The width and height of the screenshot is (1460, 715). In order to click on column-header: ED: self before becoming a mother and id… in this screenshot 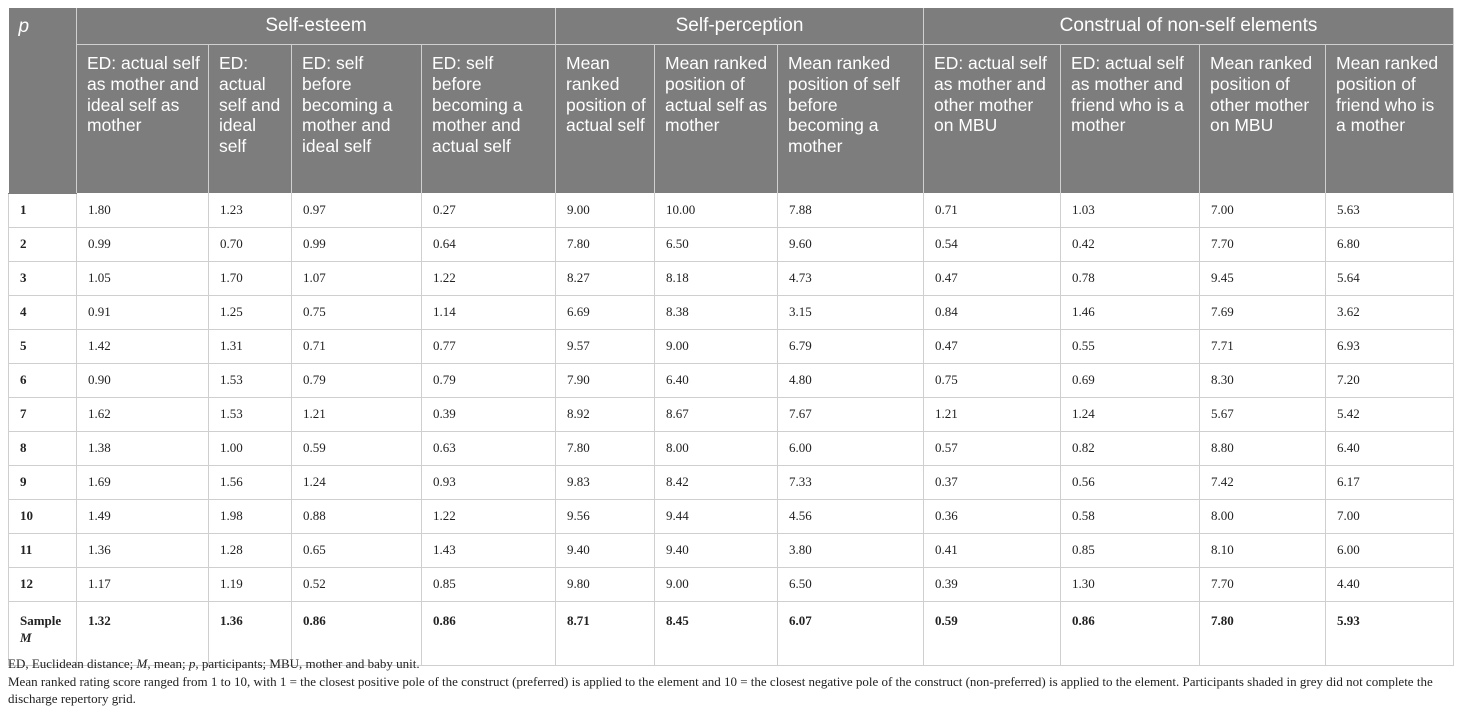, I will do `click(356, 118)`.